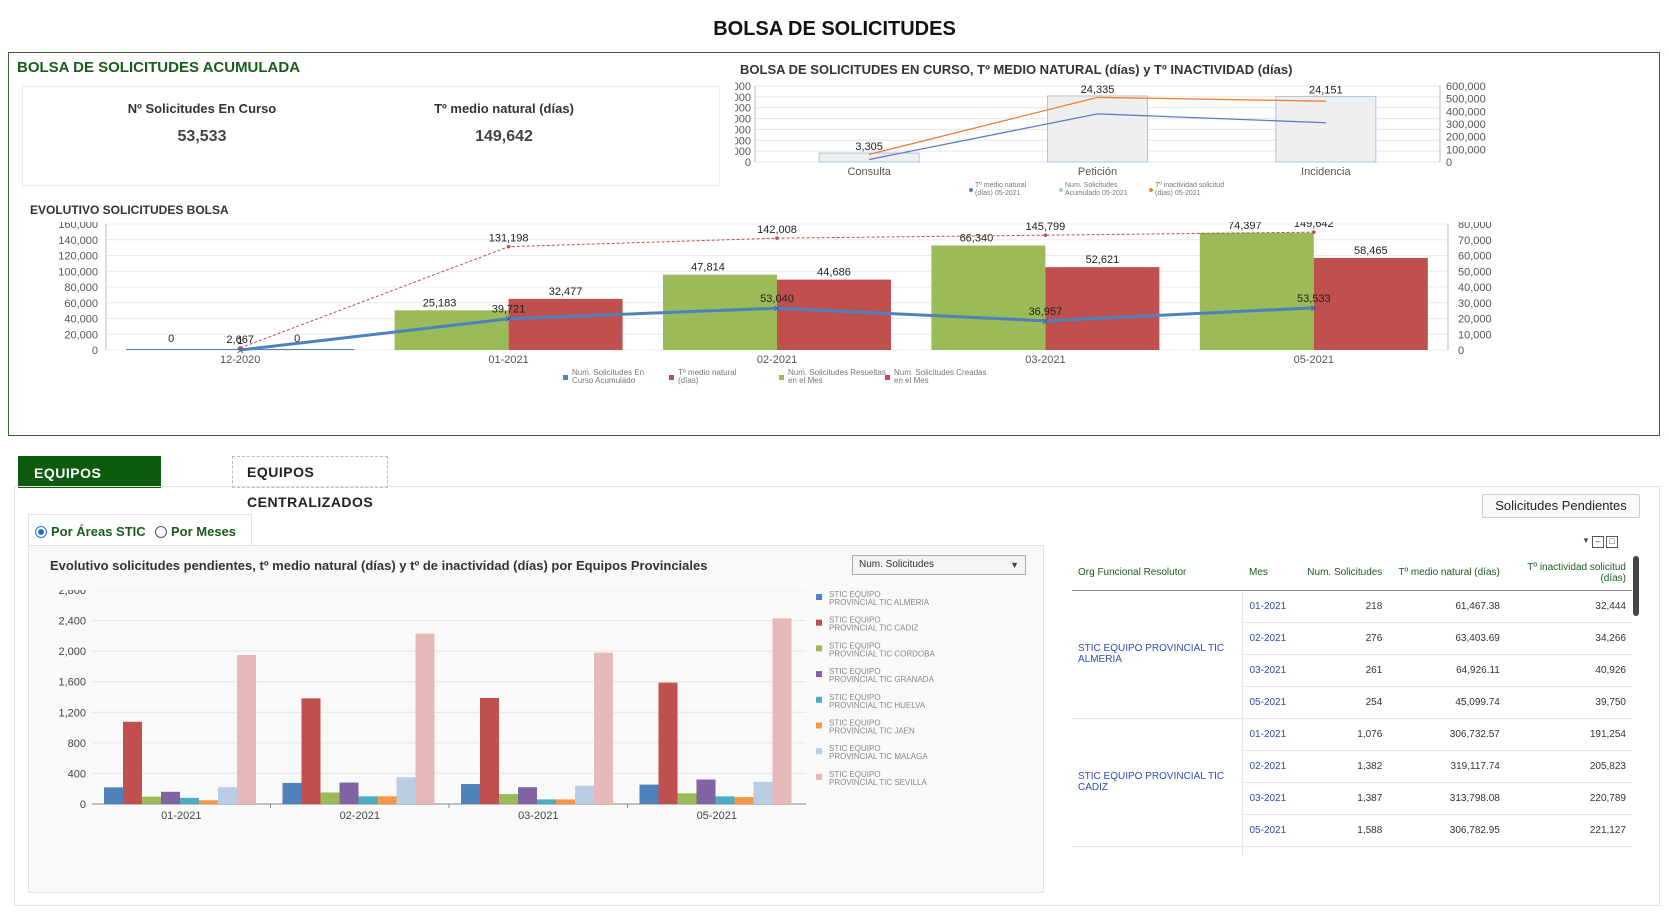 The width and height of the screenshot is (1669, 918). What do you see at coordinates (940, 372) in the screenshot?
I see `legend-label-line: Num. Solicitudes Creadas` at bounding box center [940, 372].